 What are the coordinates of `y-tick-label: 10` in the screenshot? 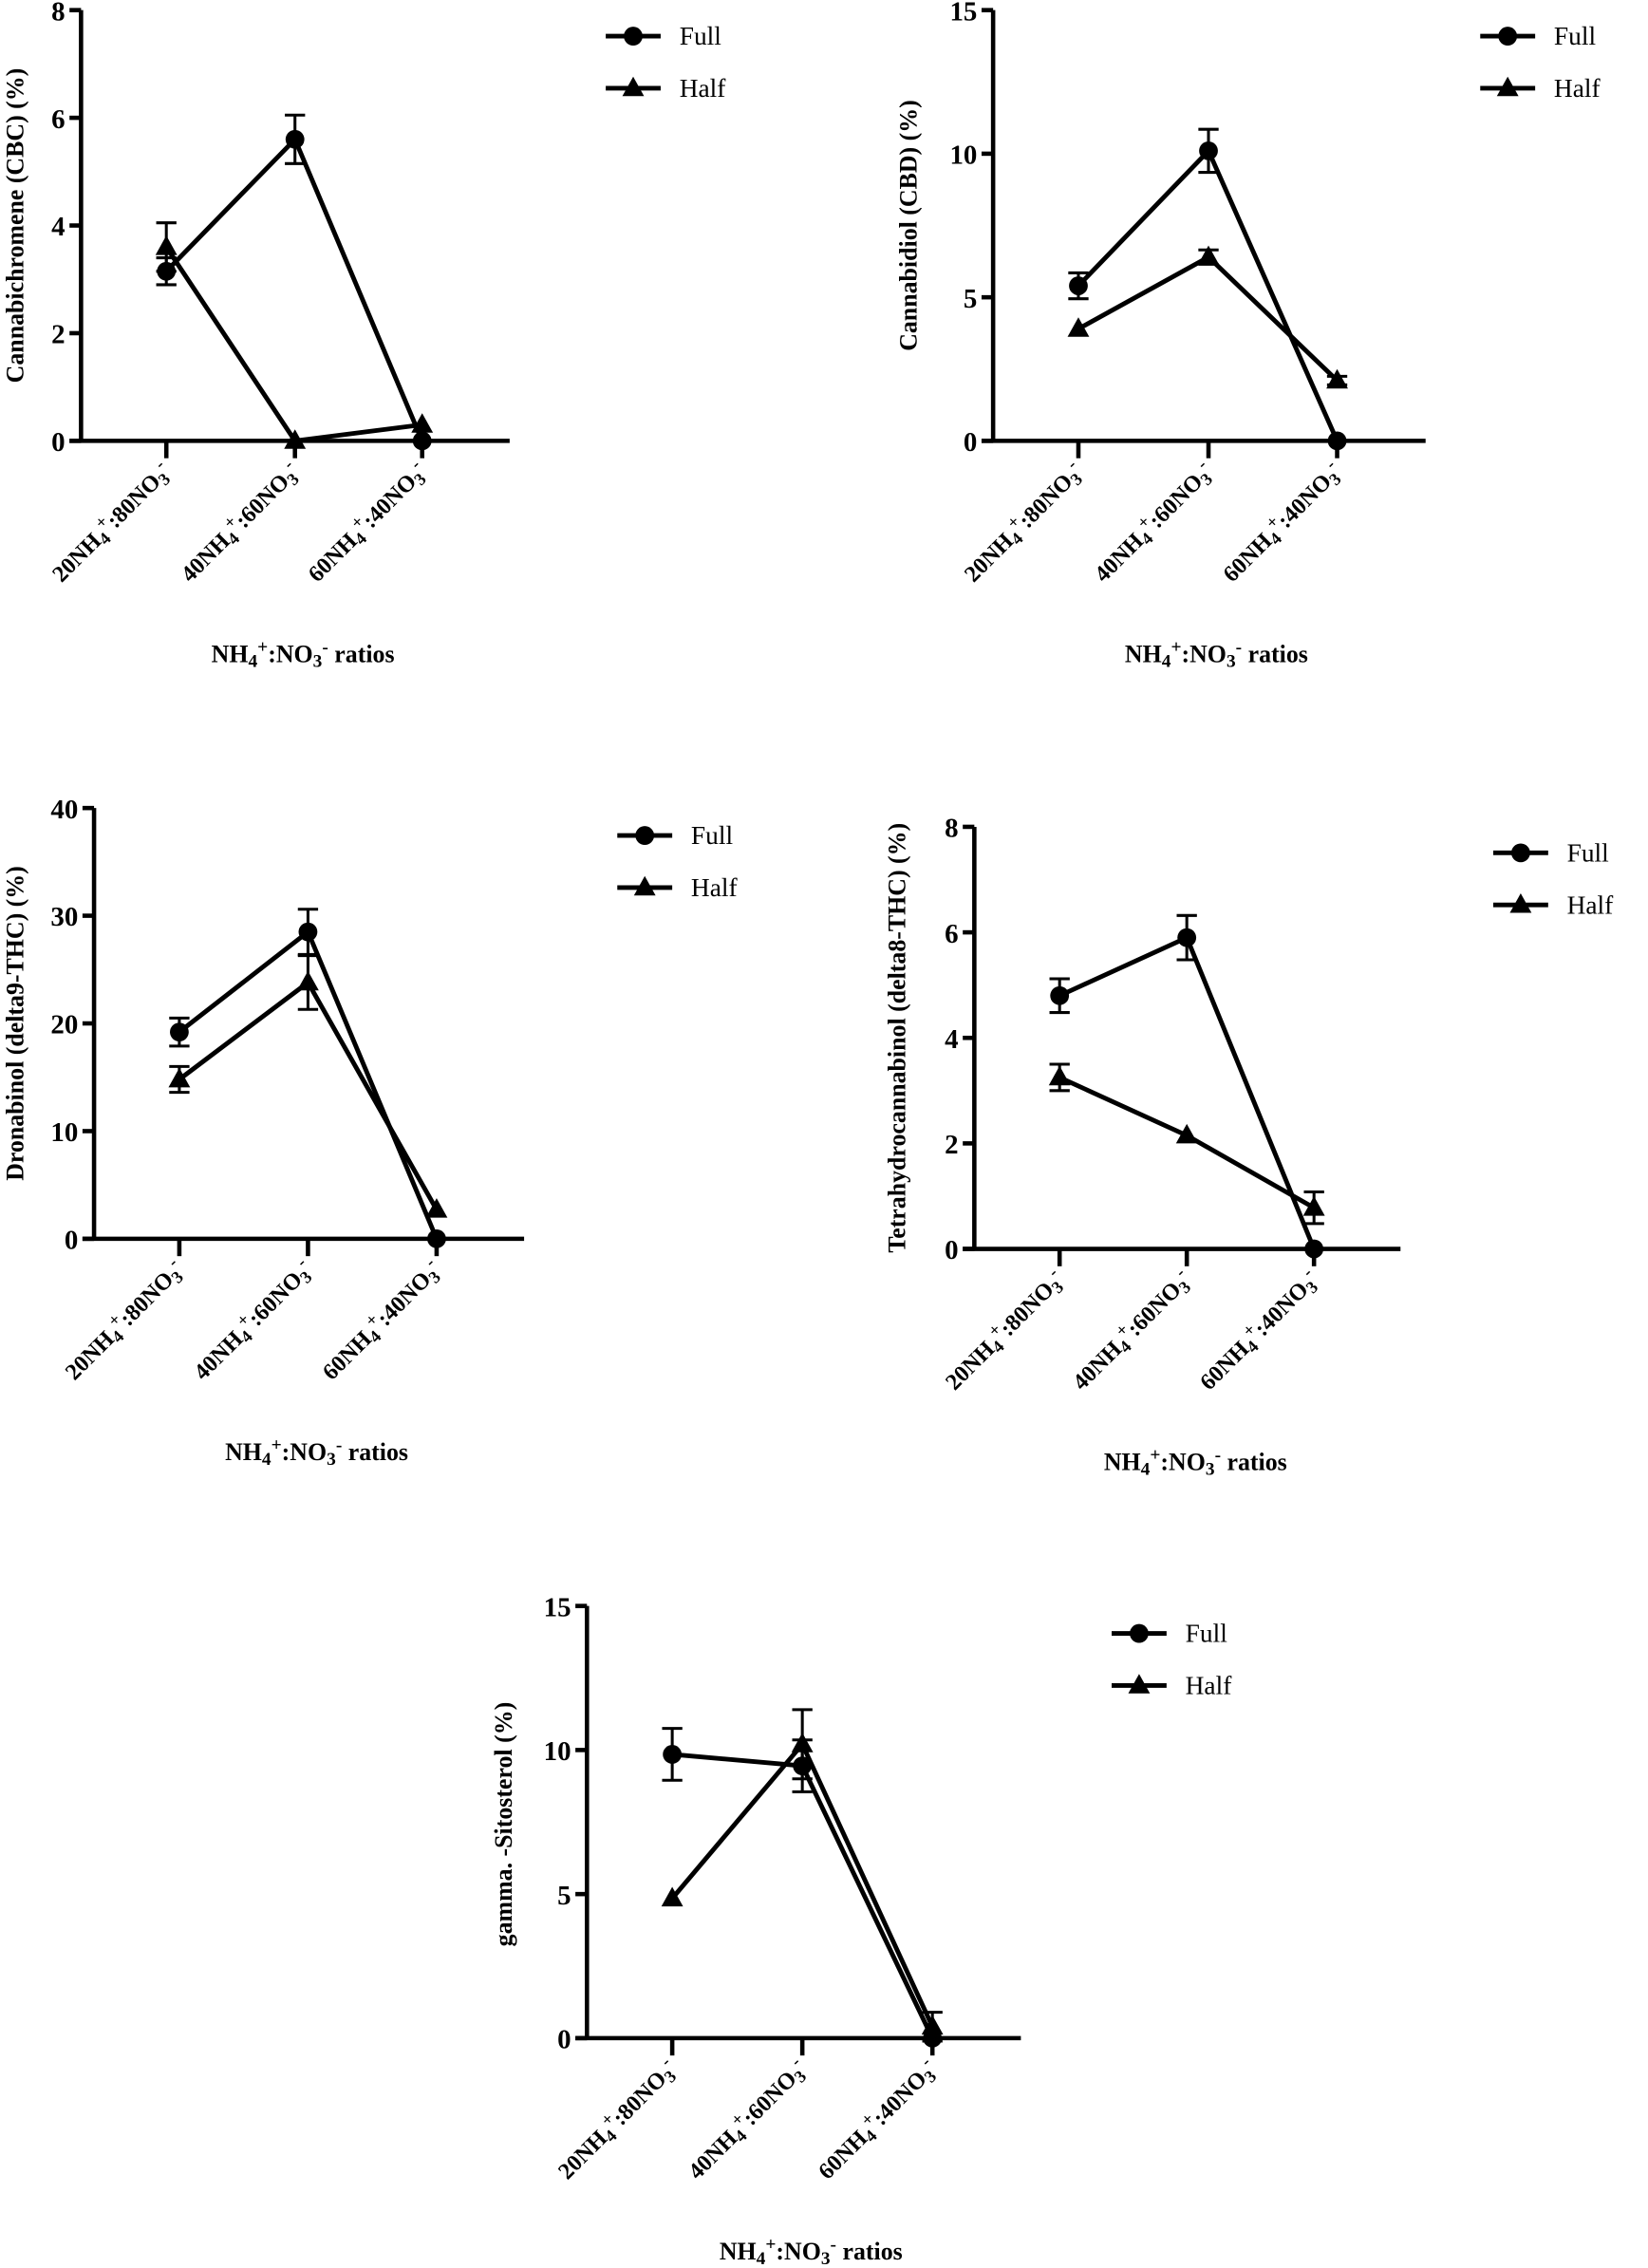 It's located at (963, 156).